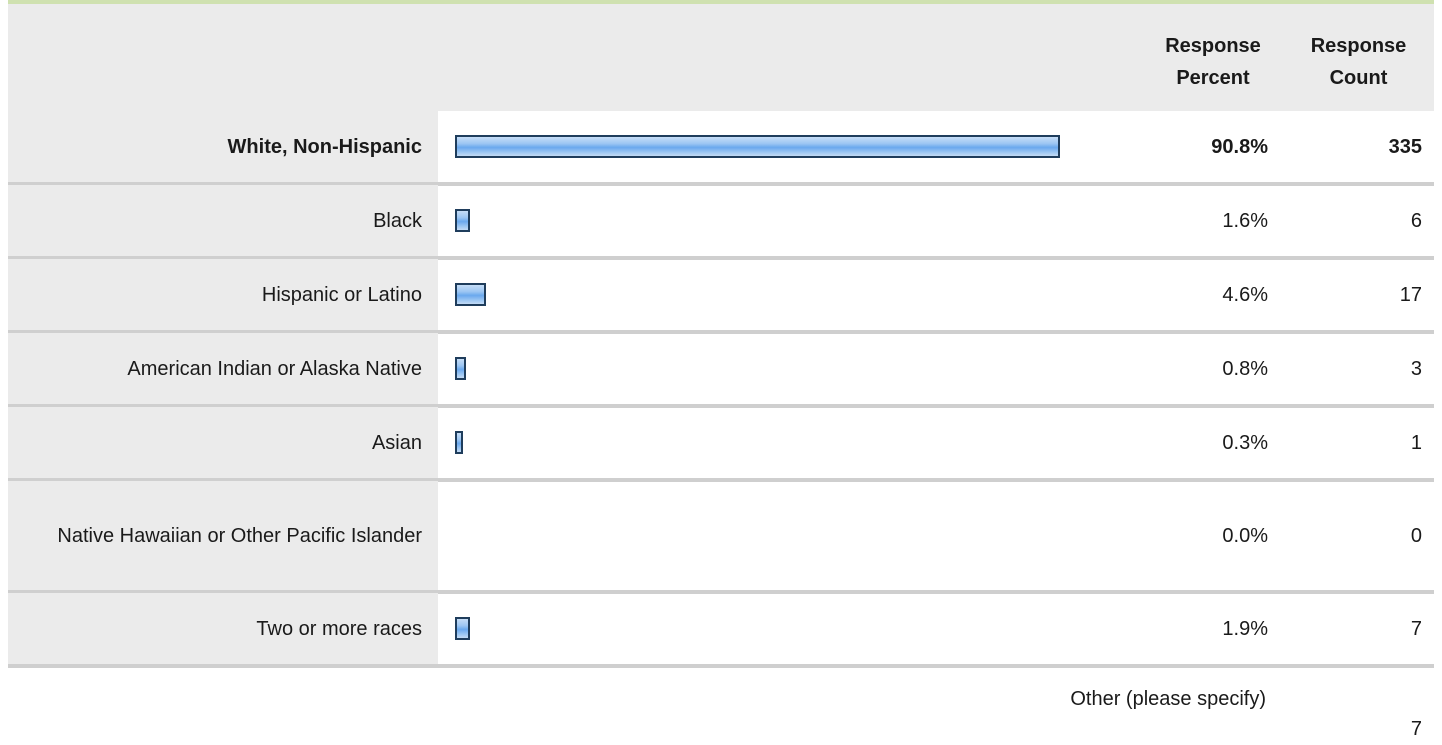 The image size is (1442, 745). Describe the element at coordinates (1245, 221) in the screenshot. I see `response-percent: 1.6%` at that location.